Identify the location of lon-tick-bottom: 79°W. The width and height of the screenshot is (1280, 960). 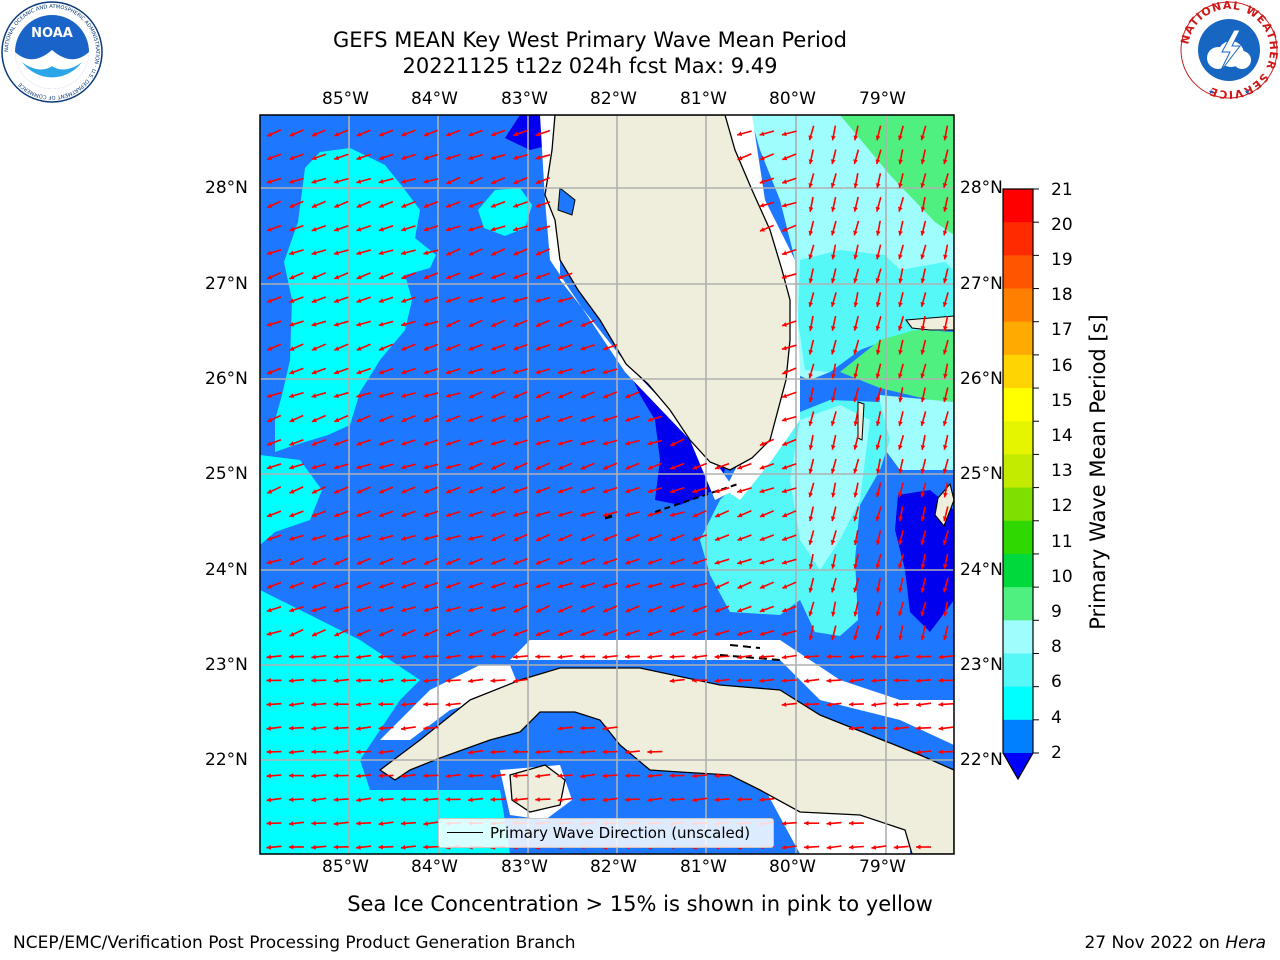
(882, 867).